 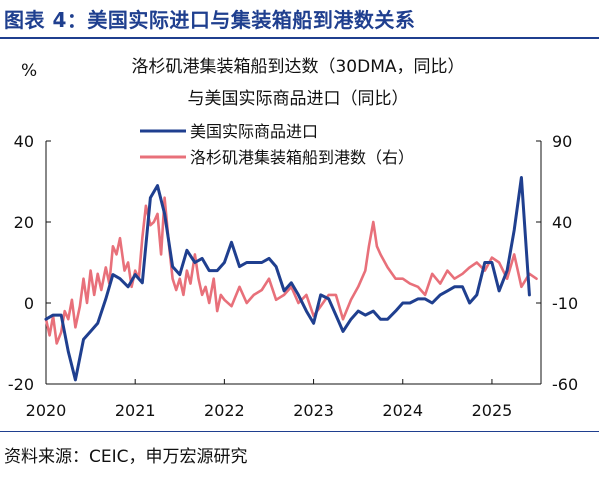 What do you see at coordinates (269, 399) in the screenshot?
I see `x-tick-labels: 2020 2021 2022 2023 2024 2025` at bounding box center [269, 399].